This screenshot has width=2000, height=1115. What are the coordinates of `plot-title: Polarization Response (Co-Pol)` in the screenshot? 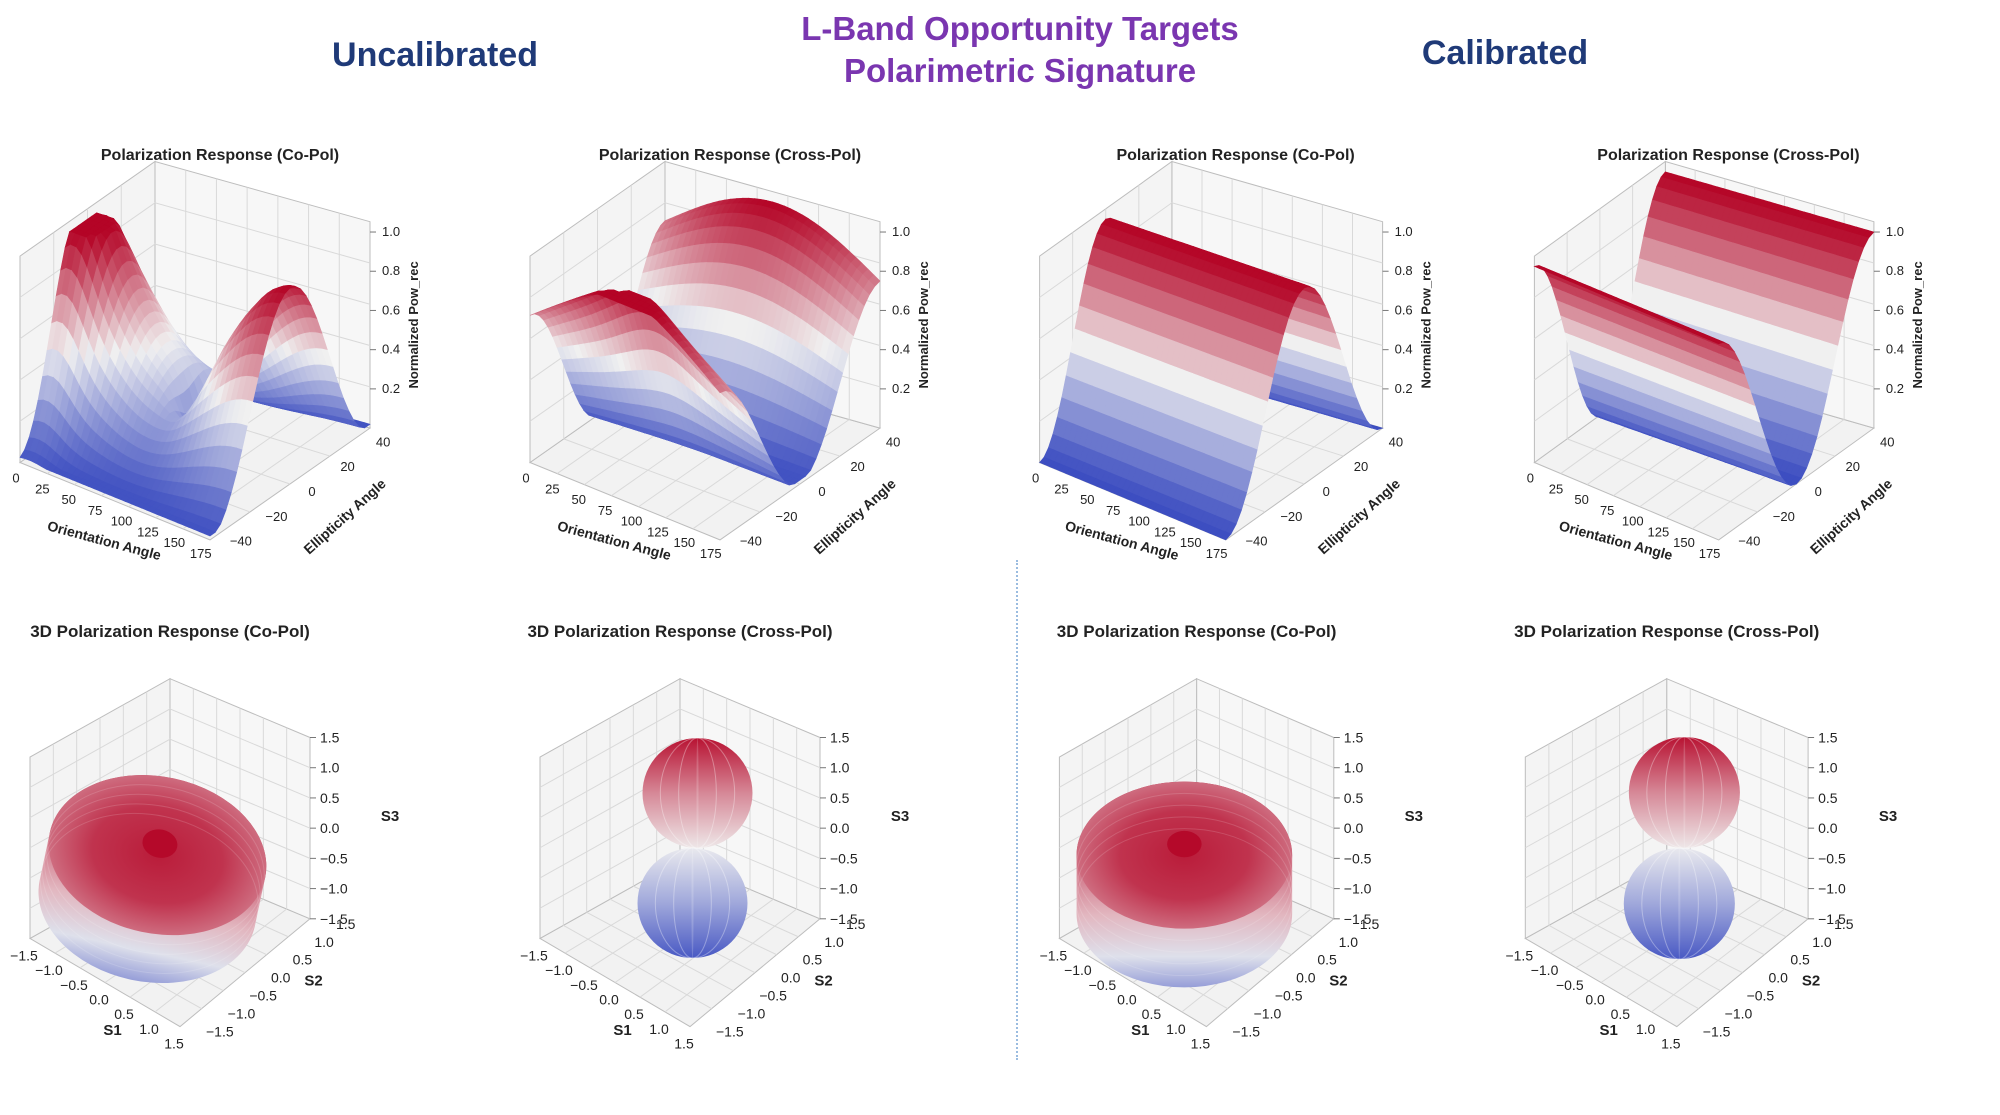 It's located at (220, 155).